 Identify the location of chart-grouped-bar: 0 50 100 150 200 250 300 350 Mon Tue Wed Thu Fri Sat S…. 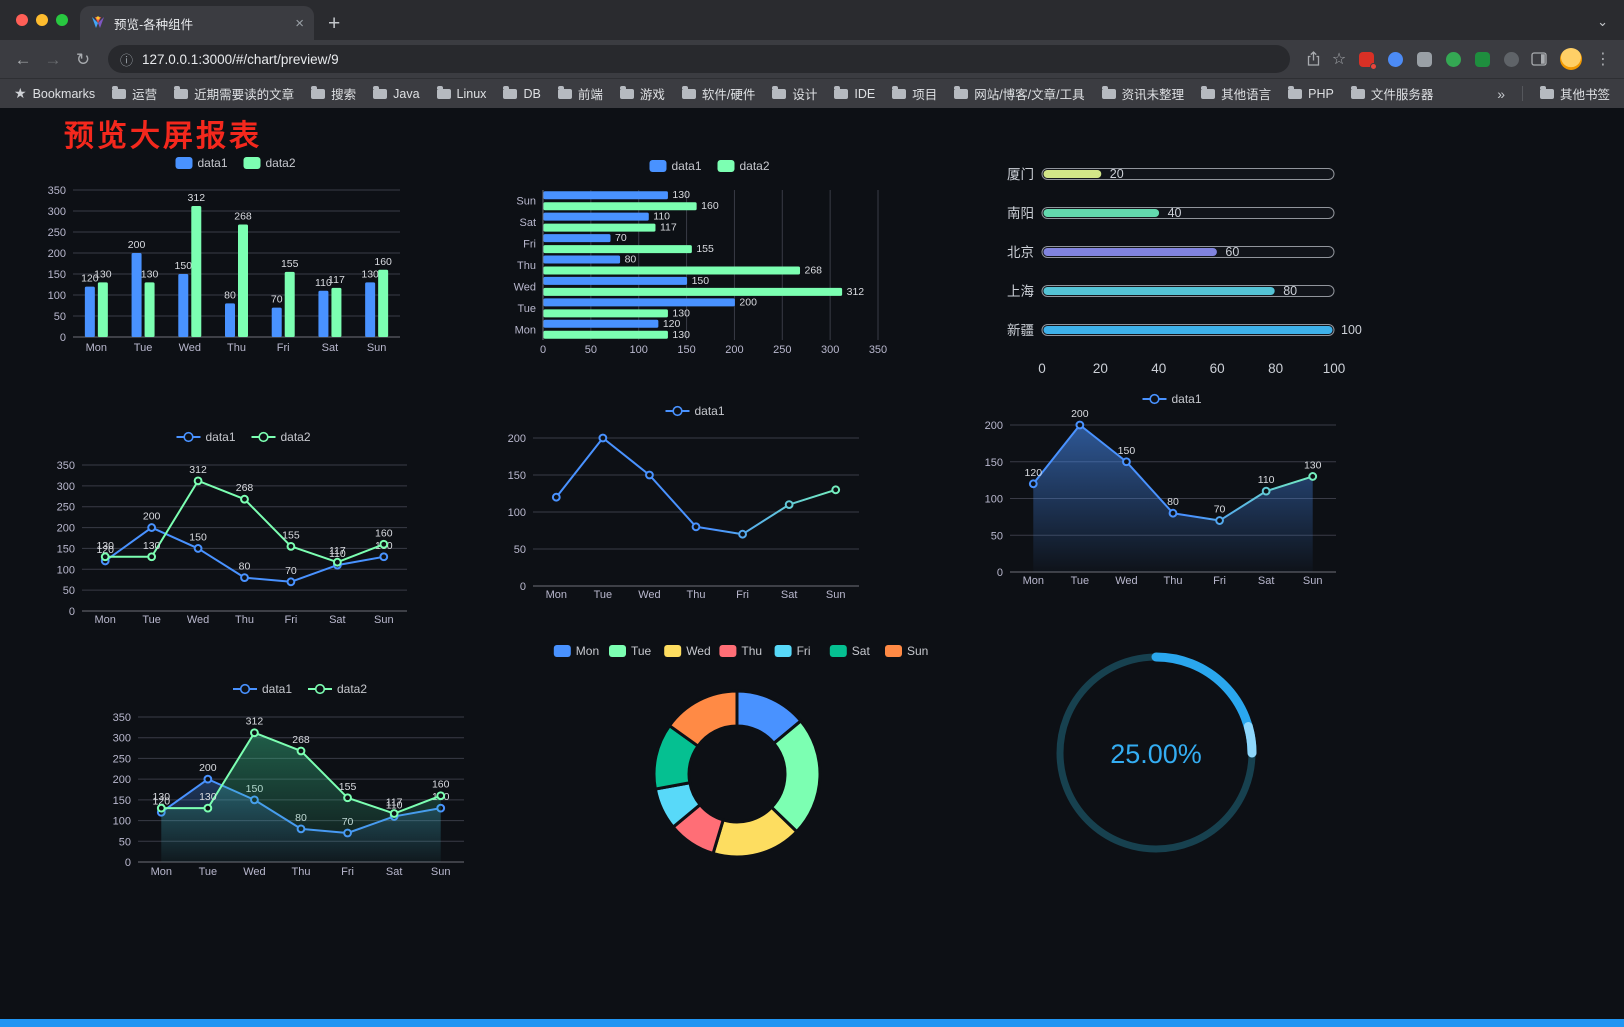
(241, 265).